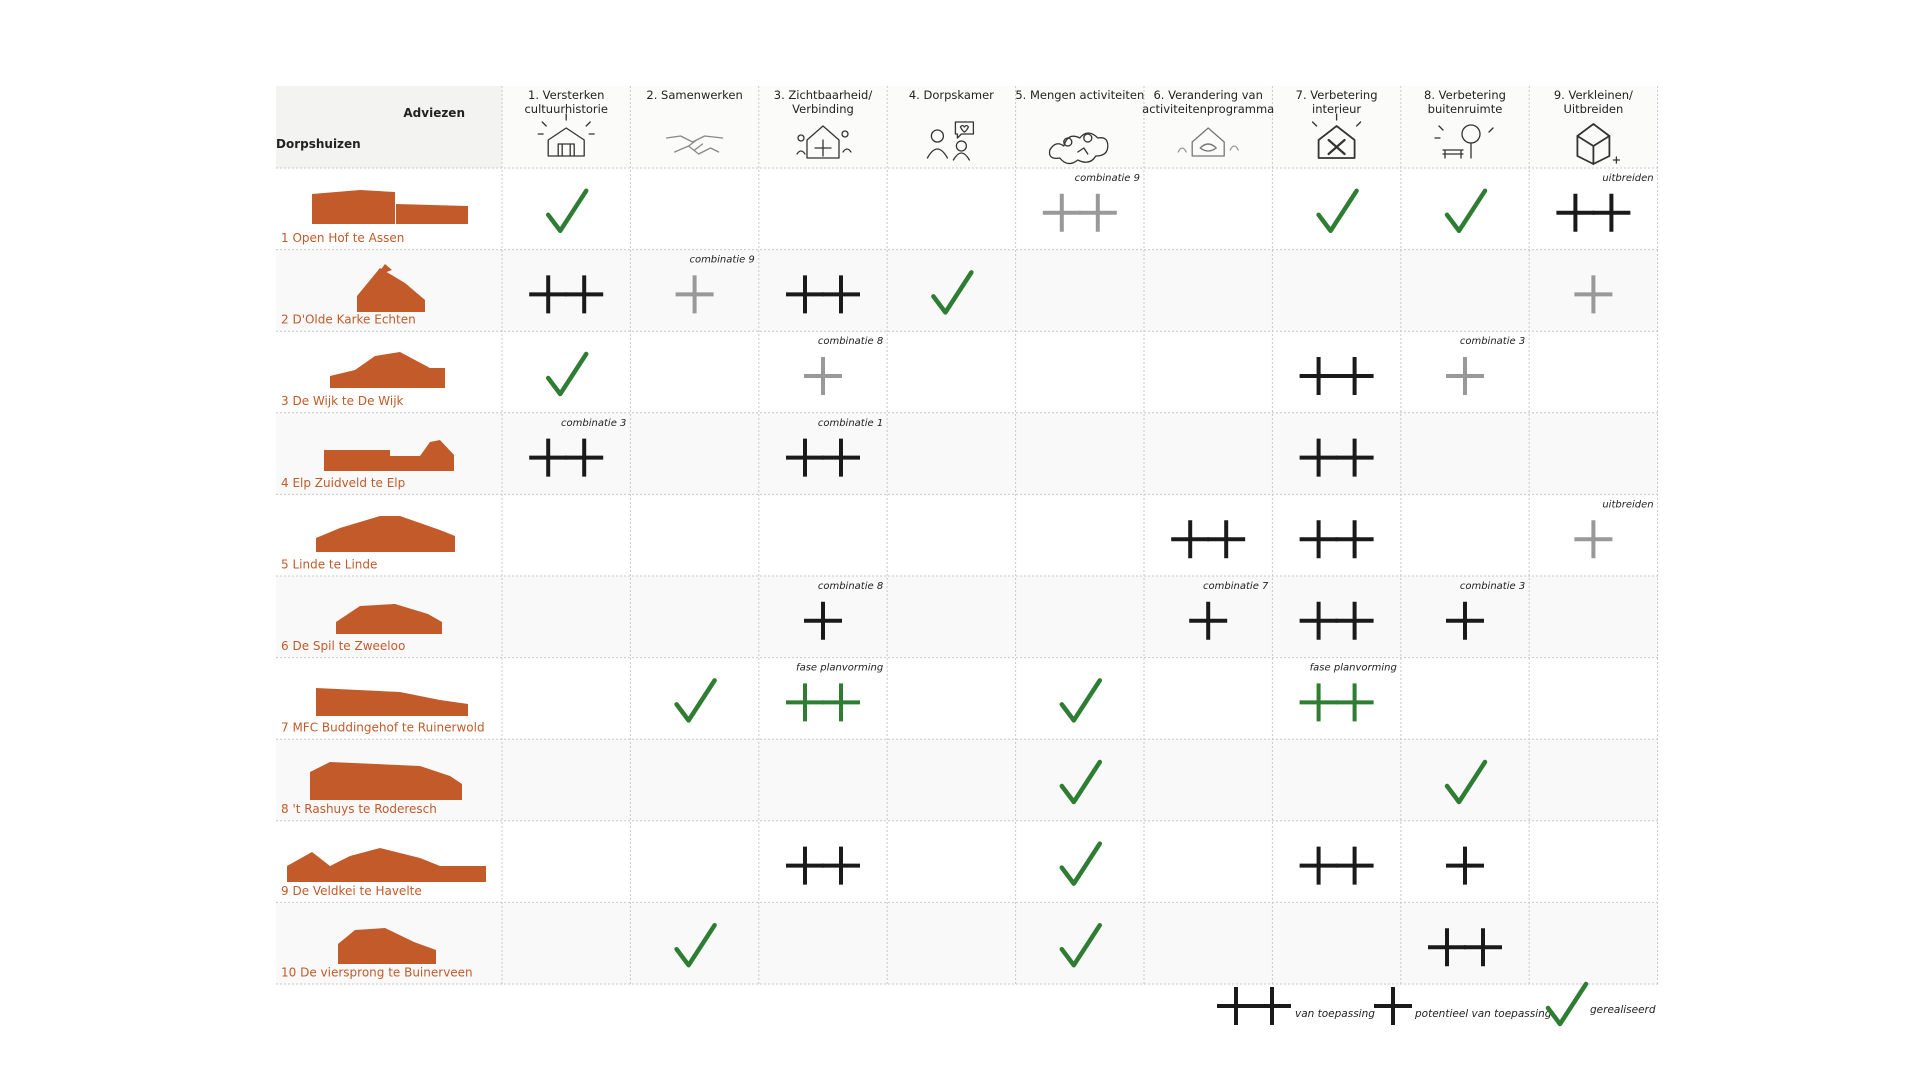 This screenshot has height=1080, width=1920. I want to click on row-label: 6 De Spil te Zweeloo, so click(343, 646).